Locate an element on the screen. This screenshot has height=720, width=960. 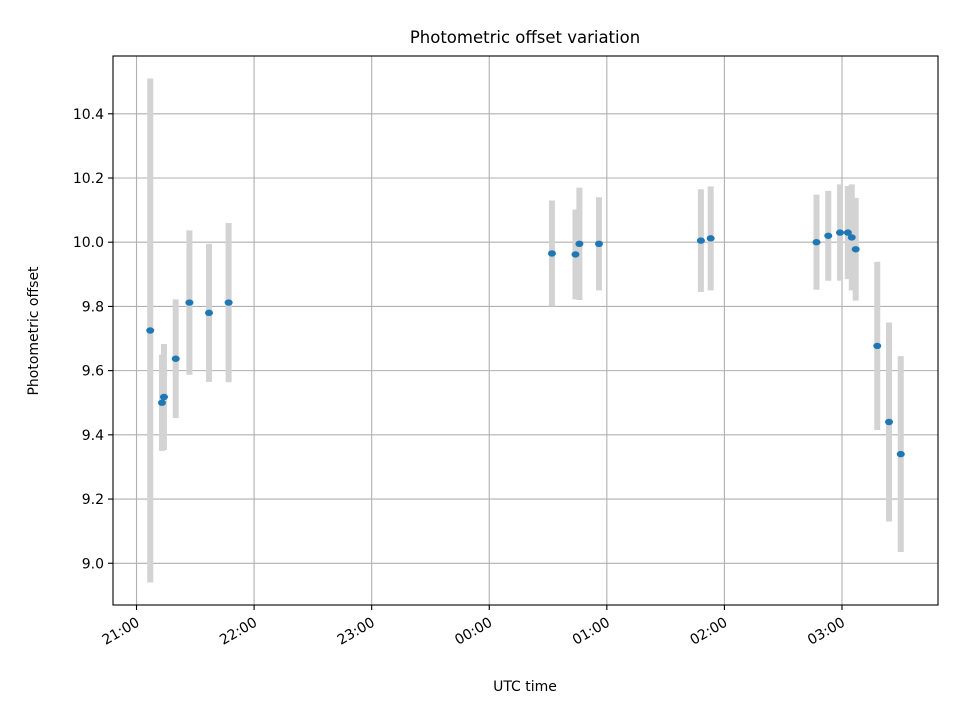
y-tick-label: 9.0 is located at coordinates (93, 564).